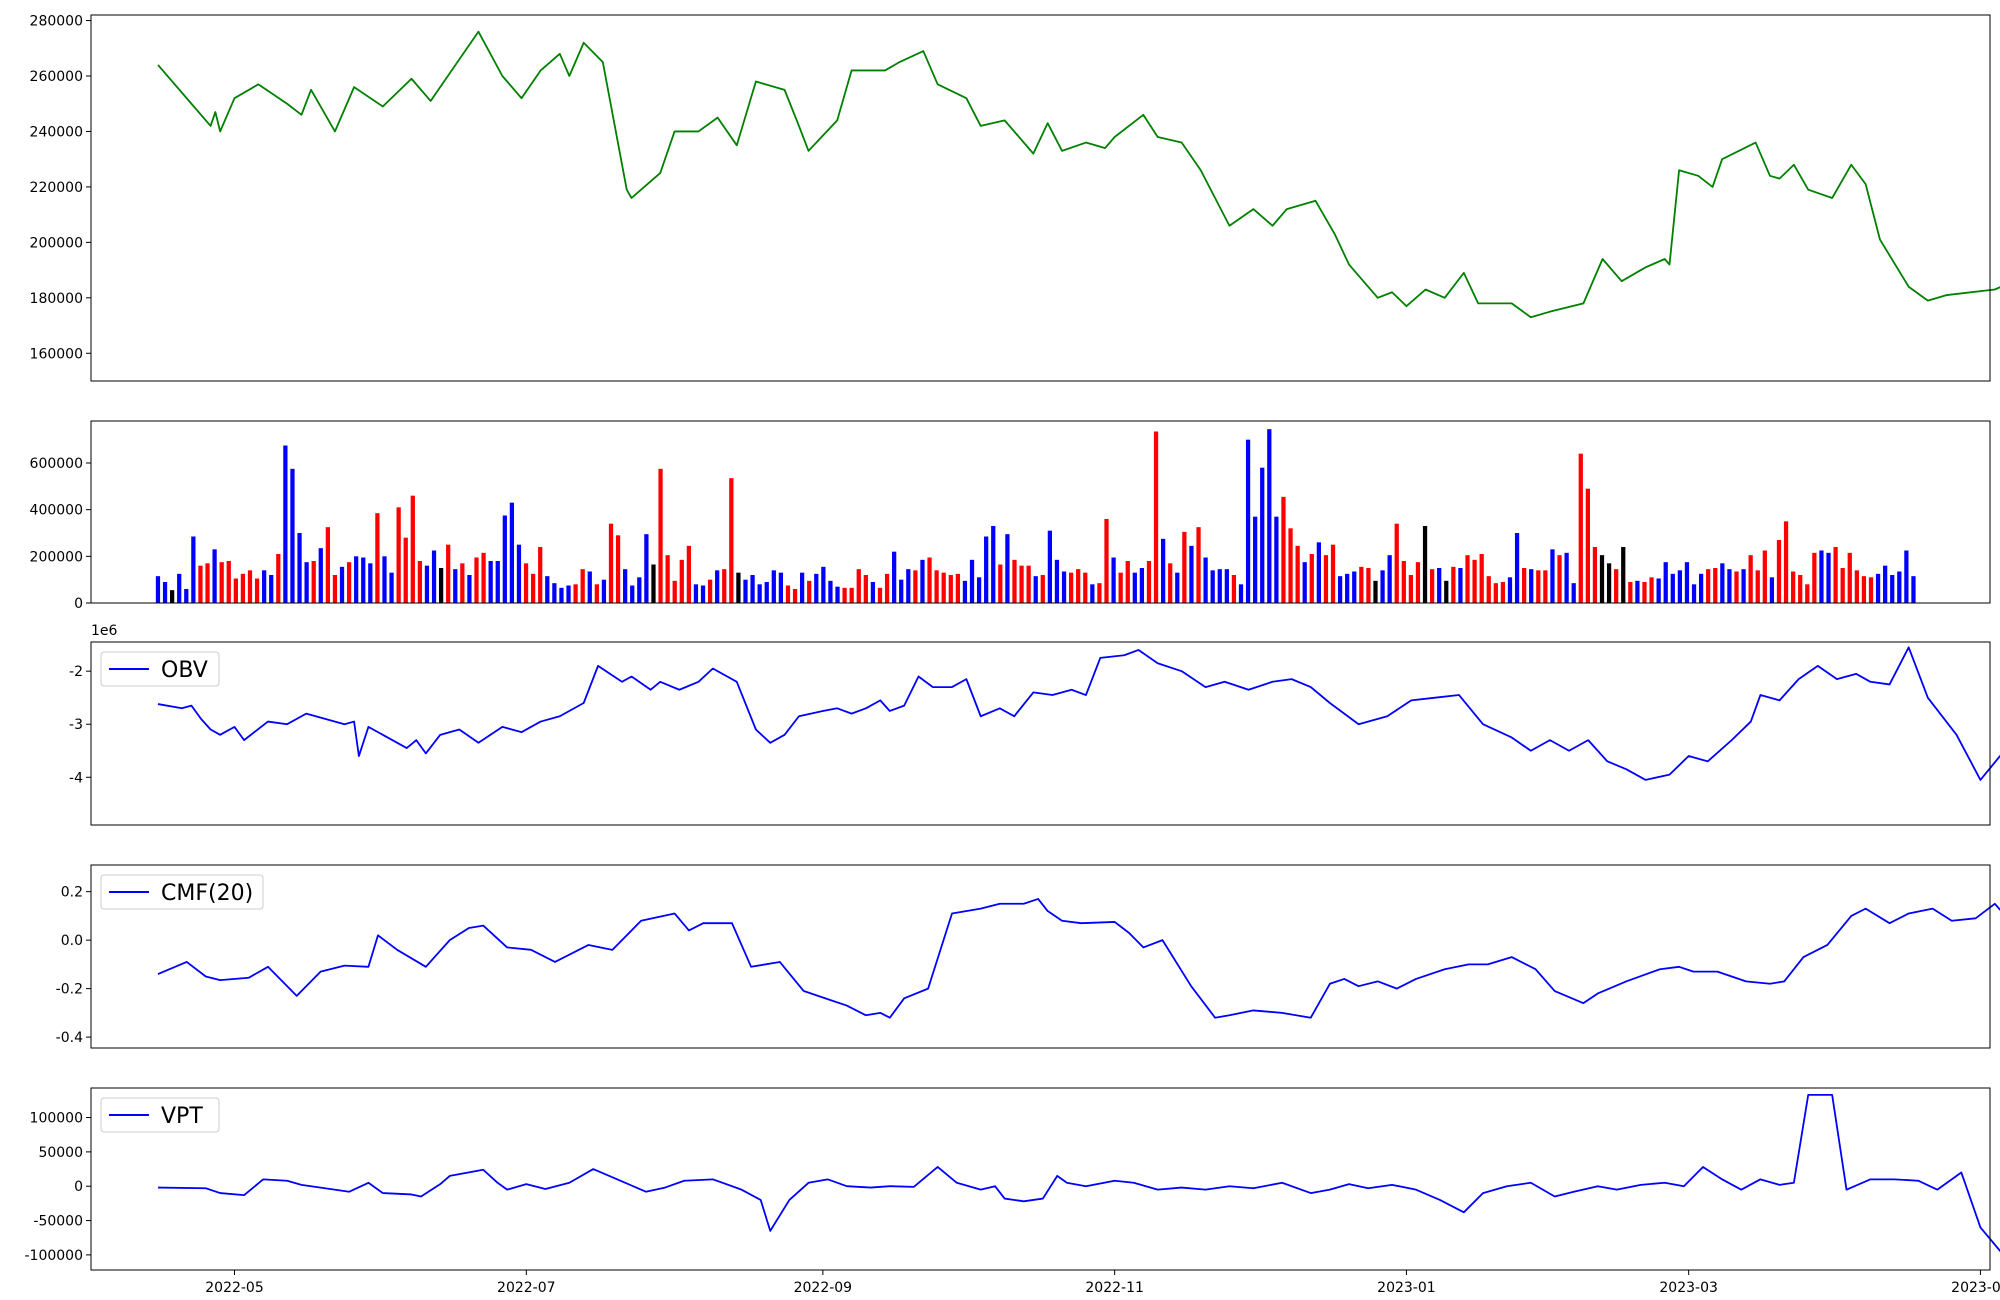 The width and height of the screenshot is (2000, 1300). I want to click on vpt-y-tick-label: 100000, so click(56, 1119).